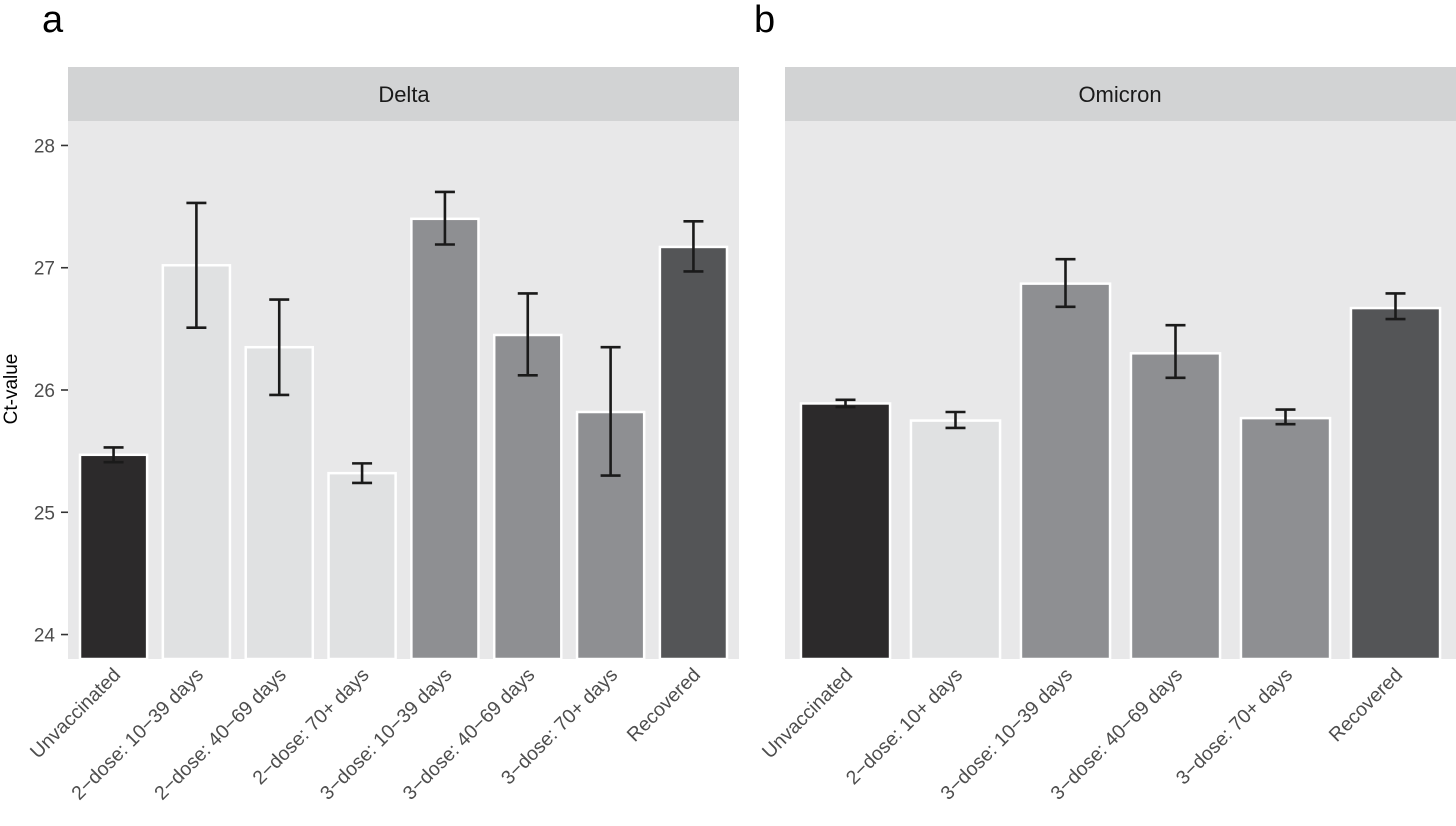 This screenshot has width=1456, height=826. What do you see at coordinates (807, 713) in the screenshot?
I see `x-tick-label-unvaccinated: Unvaccinated` at bounding box center [807, 713].